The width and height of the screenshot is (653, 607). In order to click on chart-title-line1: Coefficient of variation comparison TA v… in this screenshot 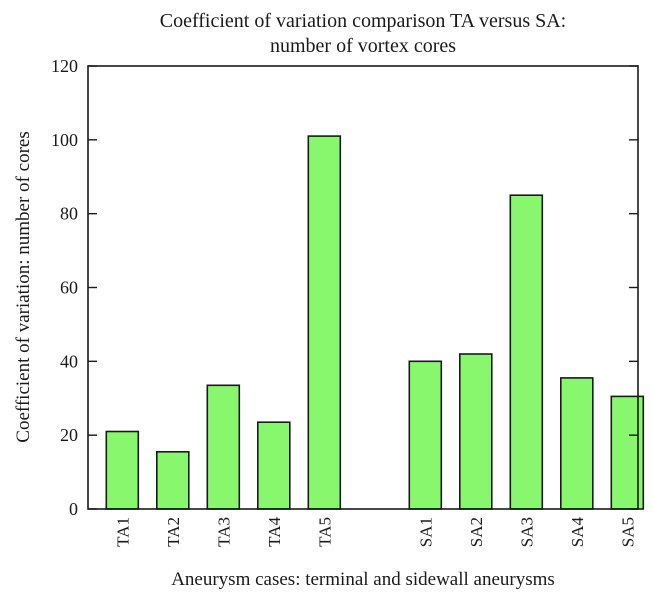, I will do `click(363, 21)`.